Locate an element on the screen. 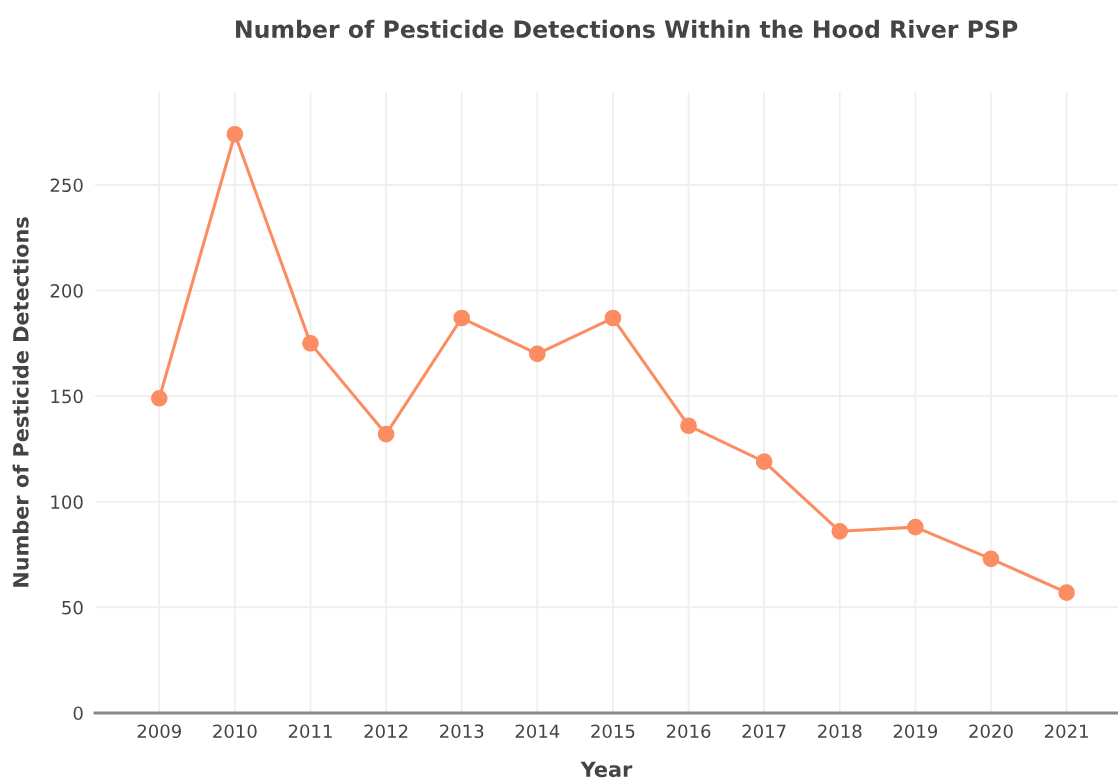 The image size is (1118, 782). y-tick-label: 250 is located at coordinates (66, 185).